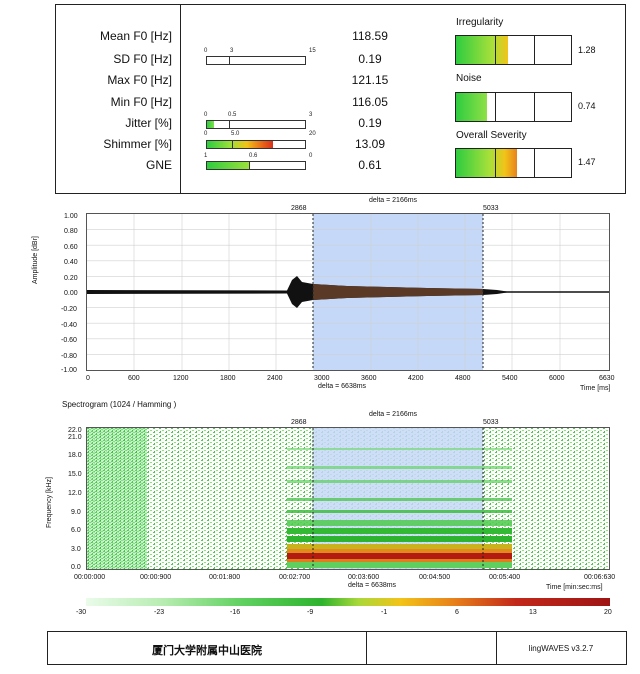 Image resolution: width=640 pixels, height=674 pixels. Describe the element at coordinates (600, 577) in the screenshot. I see `sx-tick: 00:06:630` at that location.